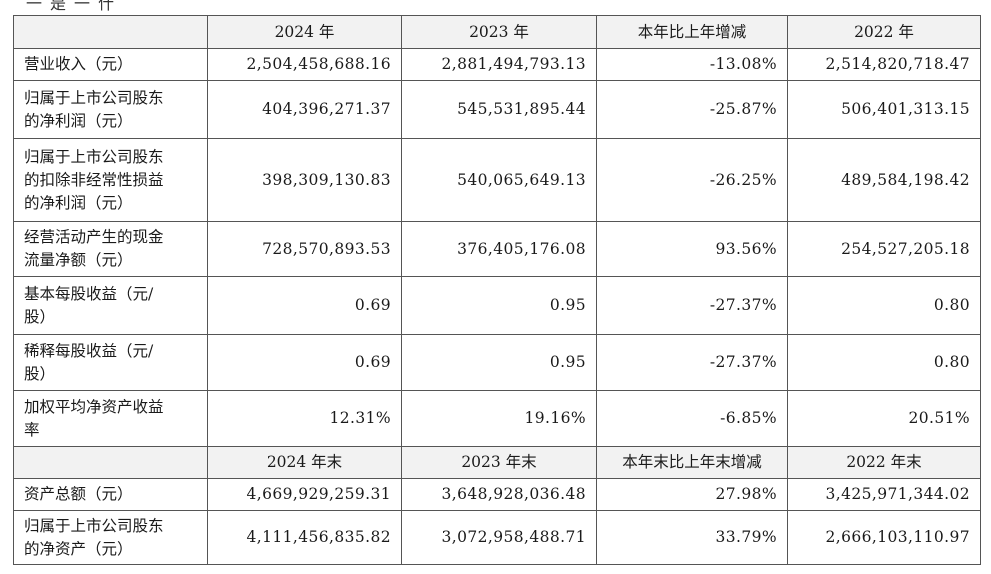 The width and height of the screenshot is (991, 574). I want to click on table-row: 加权平均净资产收益 率 12.31% 19.16% -6.85% 20.51%, so click(497, 418).